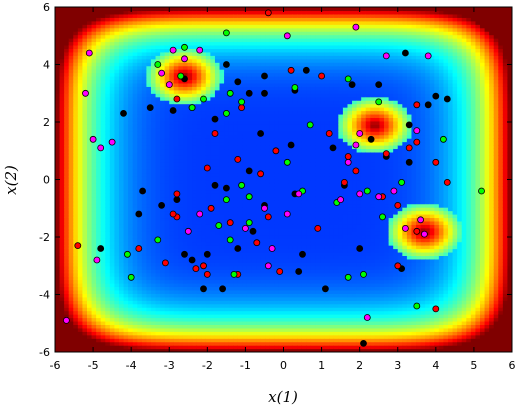  I want to click on x-tick-label-8: 2, so click(359, 365).